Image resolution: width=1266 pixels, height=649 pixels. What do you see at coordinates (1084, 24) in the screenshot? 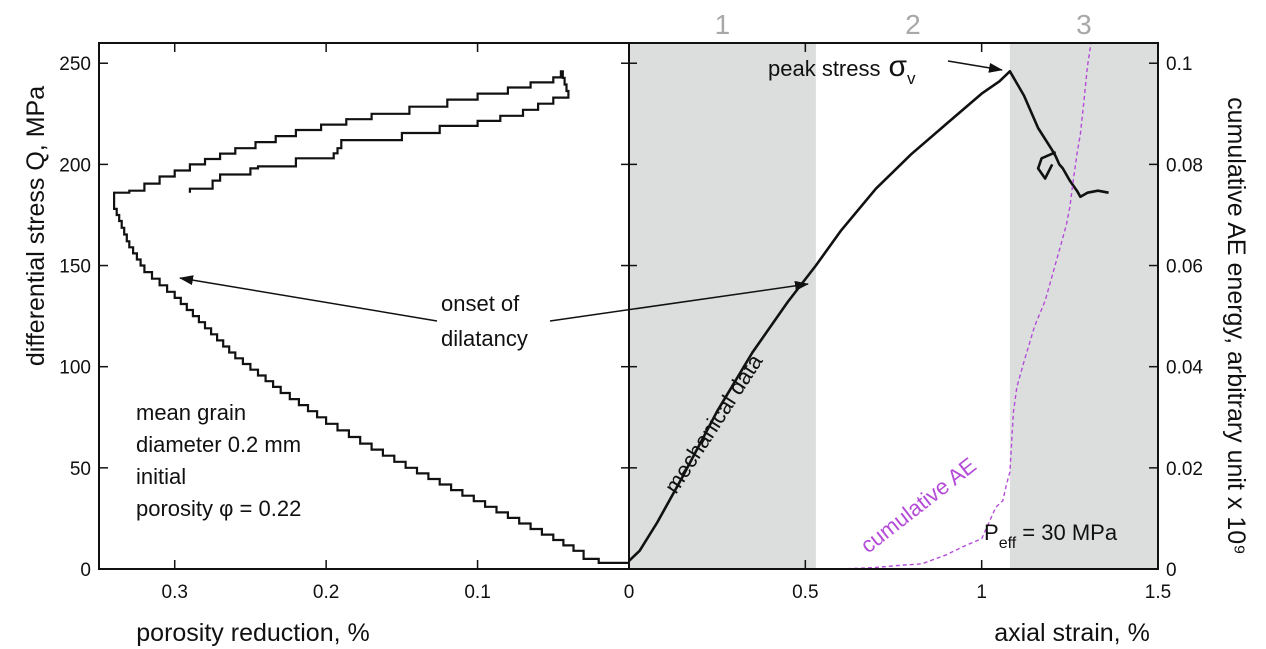
I see `stage-label-3: 3` at bounding box center [1084, 24].